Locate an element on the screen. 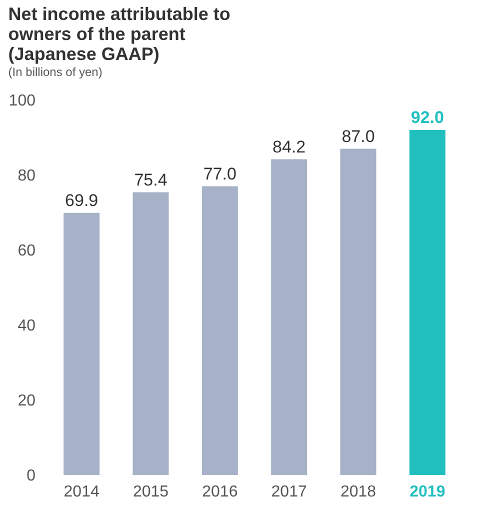 Image resolution: width=481 pixels, height=514 pixels. x-tick-label: 2015 is located at coordinates (150, 492).